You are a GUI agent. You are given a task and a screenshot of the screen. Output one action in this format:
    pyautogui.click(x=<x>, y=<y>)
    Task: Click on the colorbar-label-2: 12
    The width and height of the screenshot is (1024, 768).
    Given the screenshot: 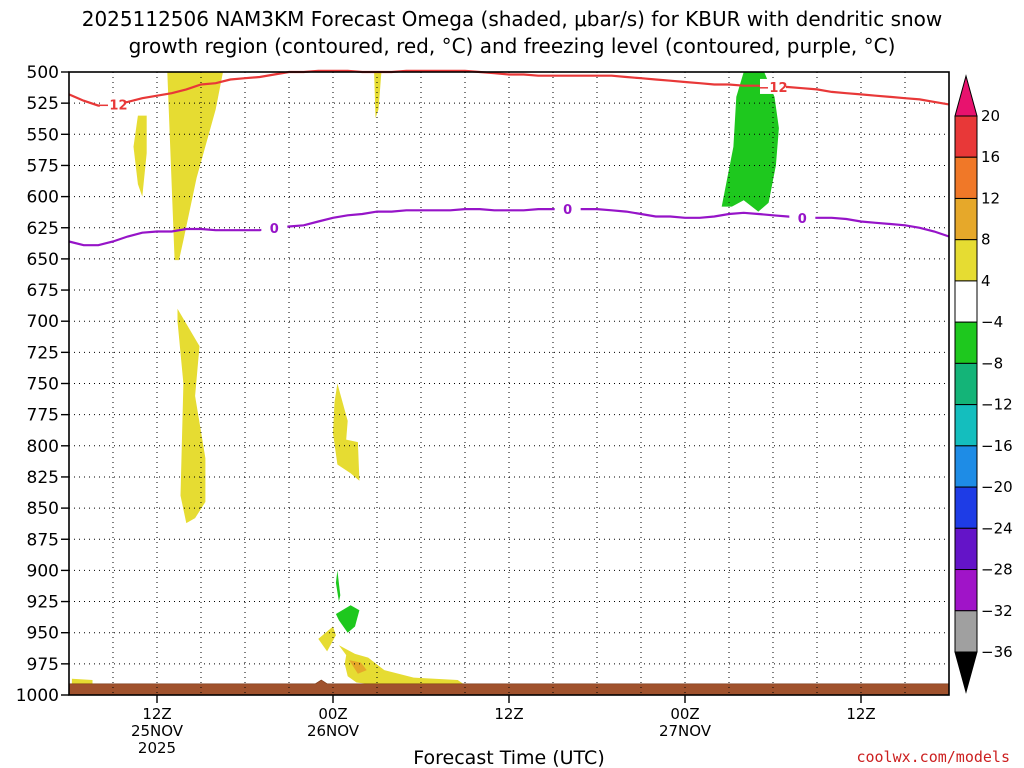 What is the action you would take?
    pyautogui.click(x=990, y=198)
    